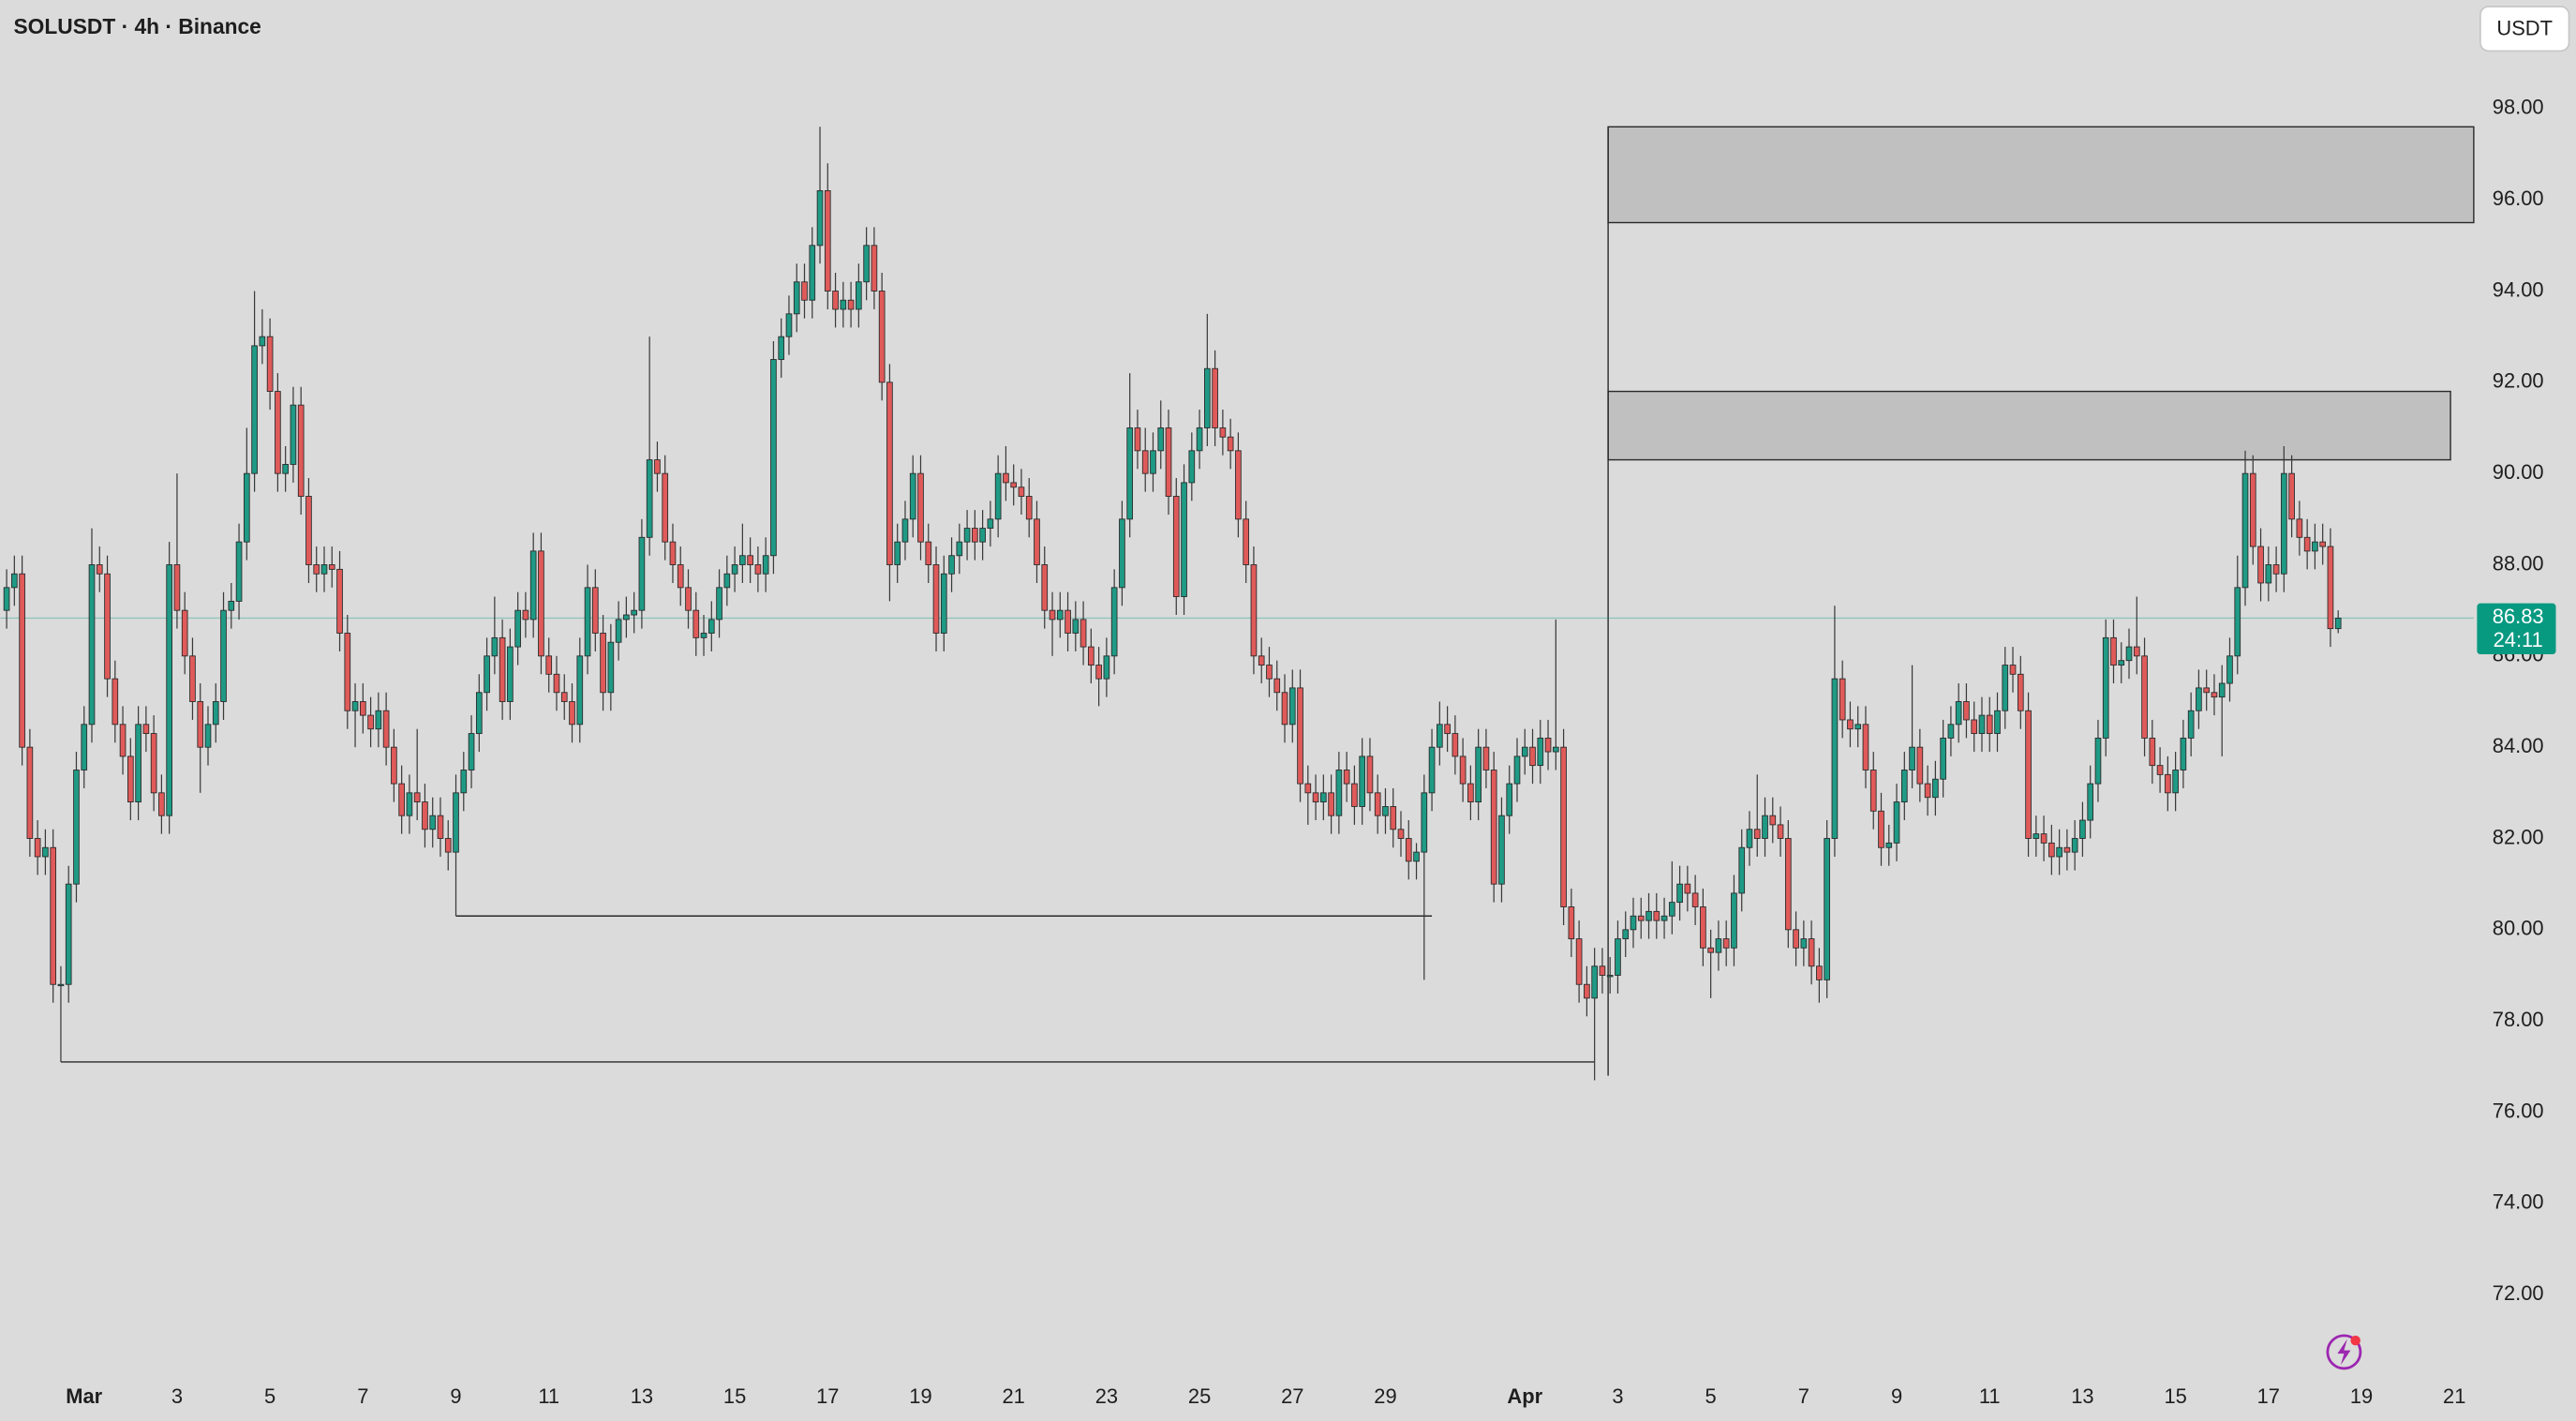  What do you see at coordinates (2268, 1396) in the screenshot?
I see `x-tick-label: 17` at bounding box center [2268, 1396].